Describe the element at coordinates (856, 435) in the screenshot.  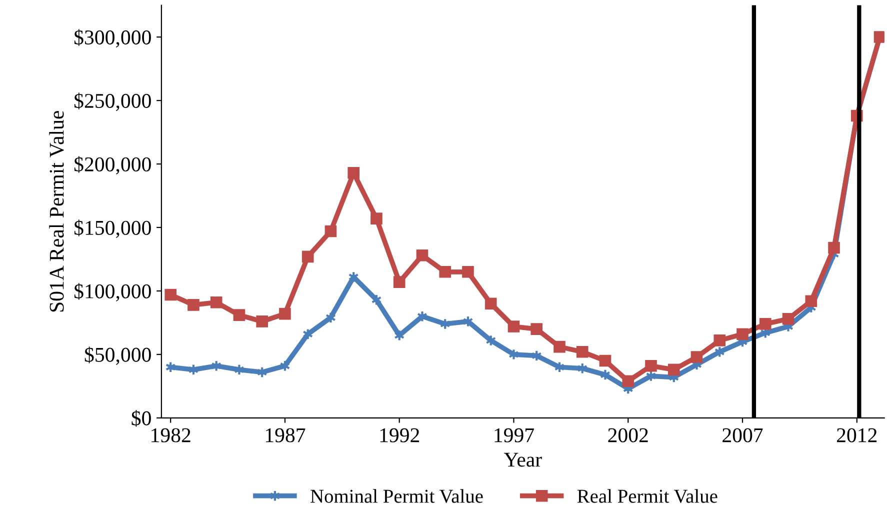
I see `x-tick-label: 2012` at that location.